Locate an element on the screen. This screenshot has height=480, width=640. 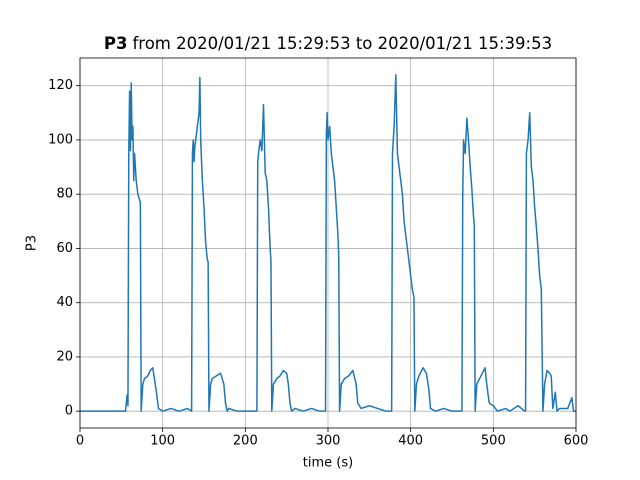
y-tick-label: 0 is located at coordinates (69, 411).